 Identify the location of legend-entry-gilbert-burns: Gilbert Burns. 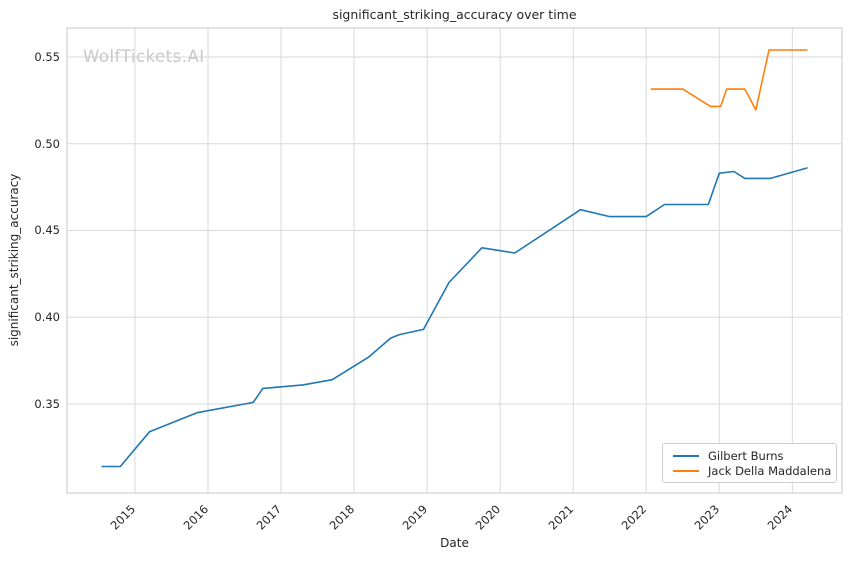
(750, 456).